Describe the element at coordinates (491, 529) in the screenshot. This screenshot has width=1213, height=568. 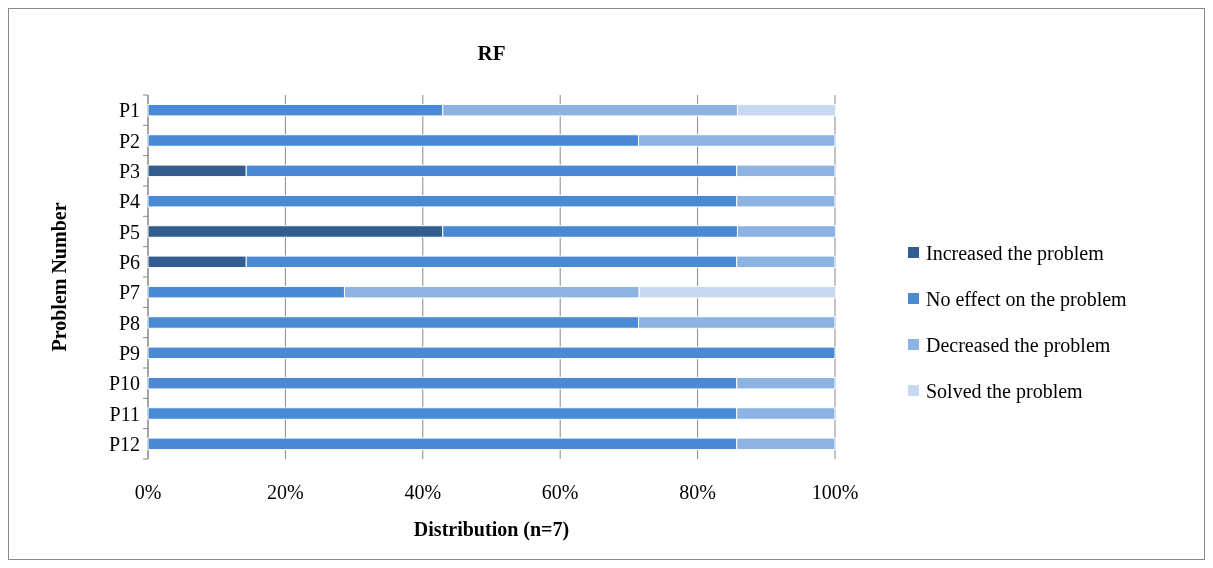
I see `x-axis-title: Distribution (n=7)` at that location.